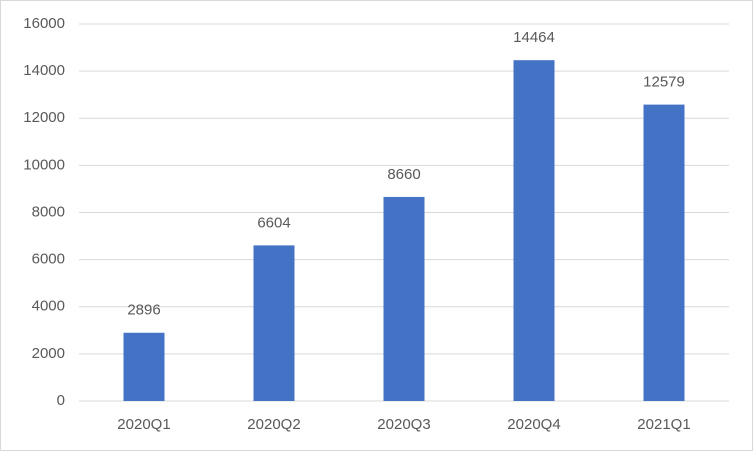 This screenshot has height=451, width=753. What do you see at coordinates (44, 23) in the screenshot?
I see `y-tick-label: 16000` at bounding box center [44, 23].